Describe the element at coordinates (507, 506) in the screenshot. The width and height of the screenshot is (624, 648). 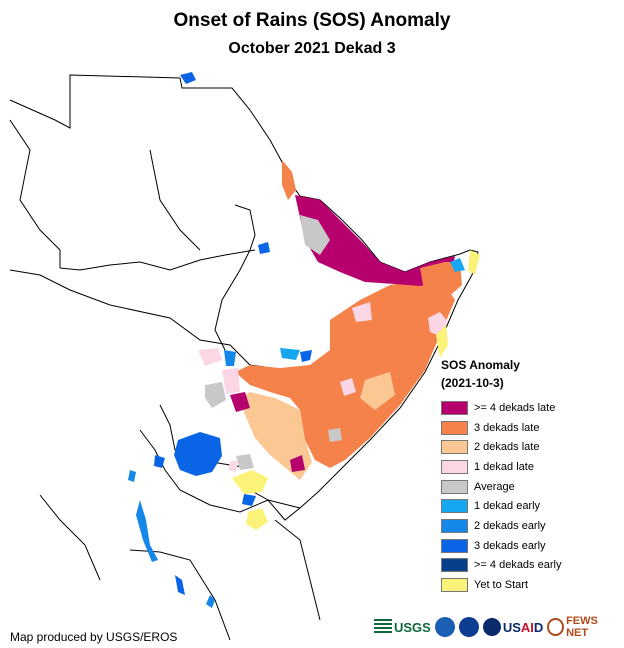
I see `legend-label: 1 dekad early` at that location.